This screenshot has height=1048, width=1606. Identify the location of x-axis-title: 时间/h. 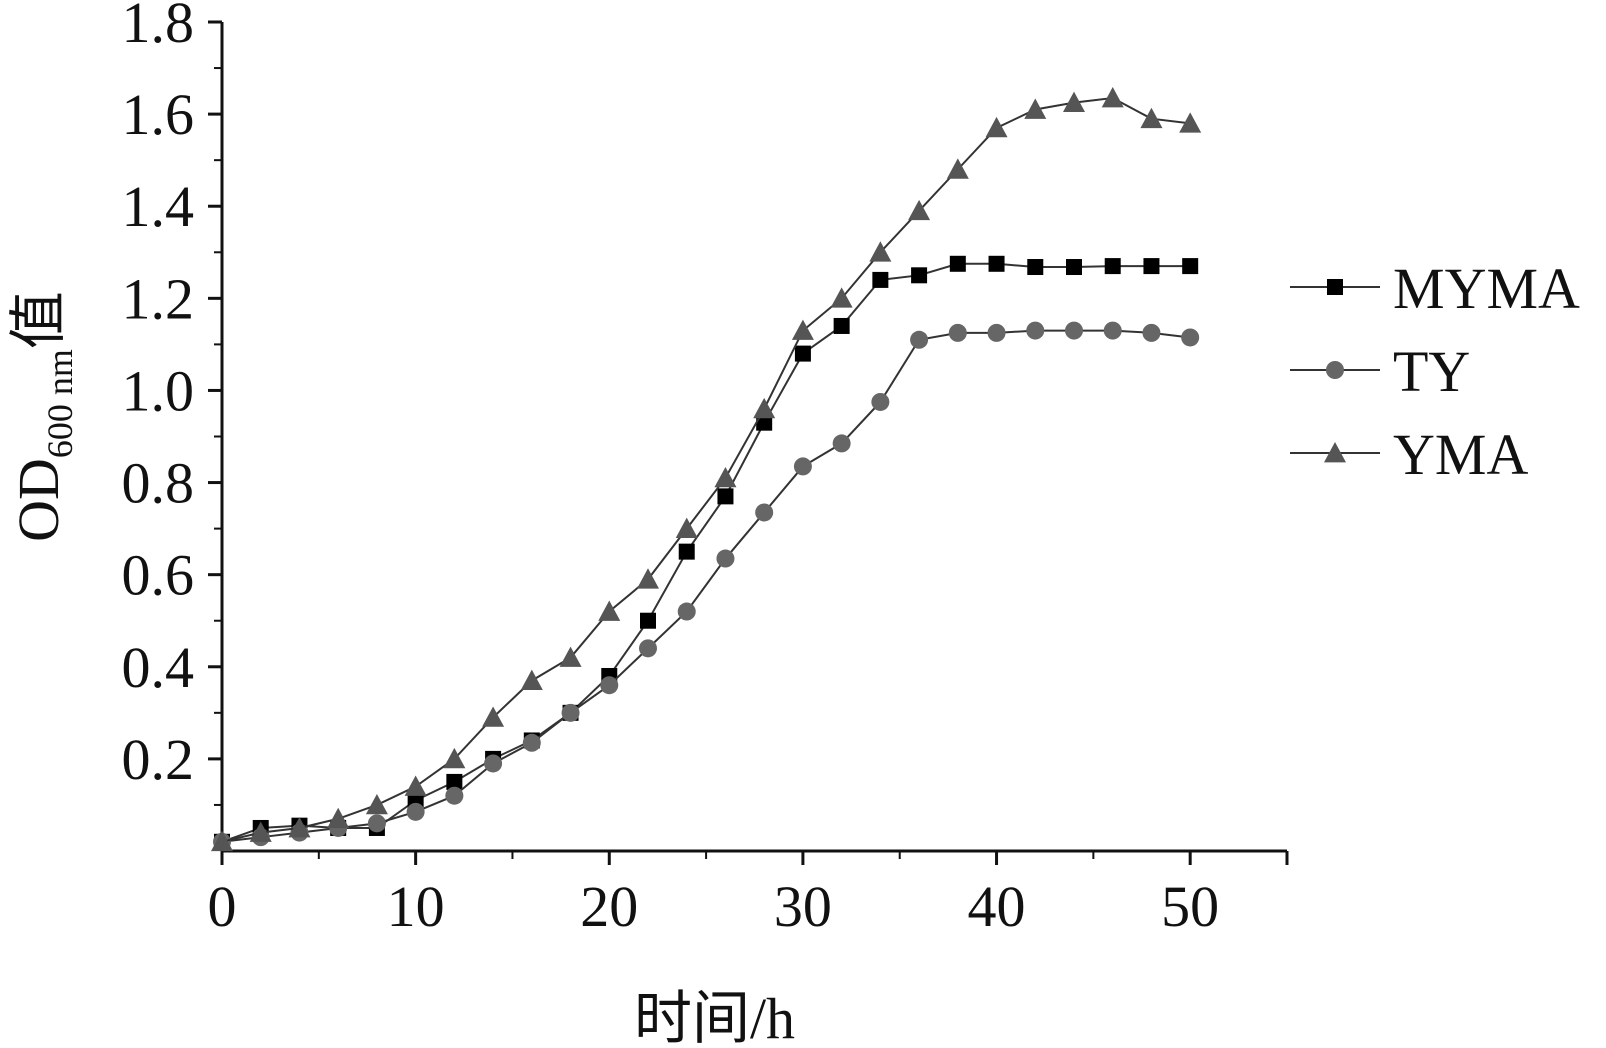
(714, 1017).